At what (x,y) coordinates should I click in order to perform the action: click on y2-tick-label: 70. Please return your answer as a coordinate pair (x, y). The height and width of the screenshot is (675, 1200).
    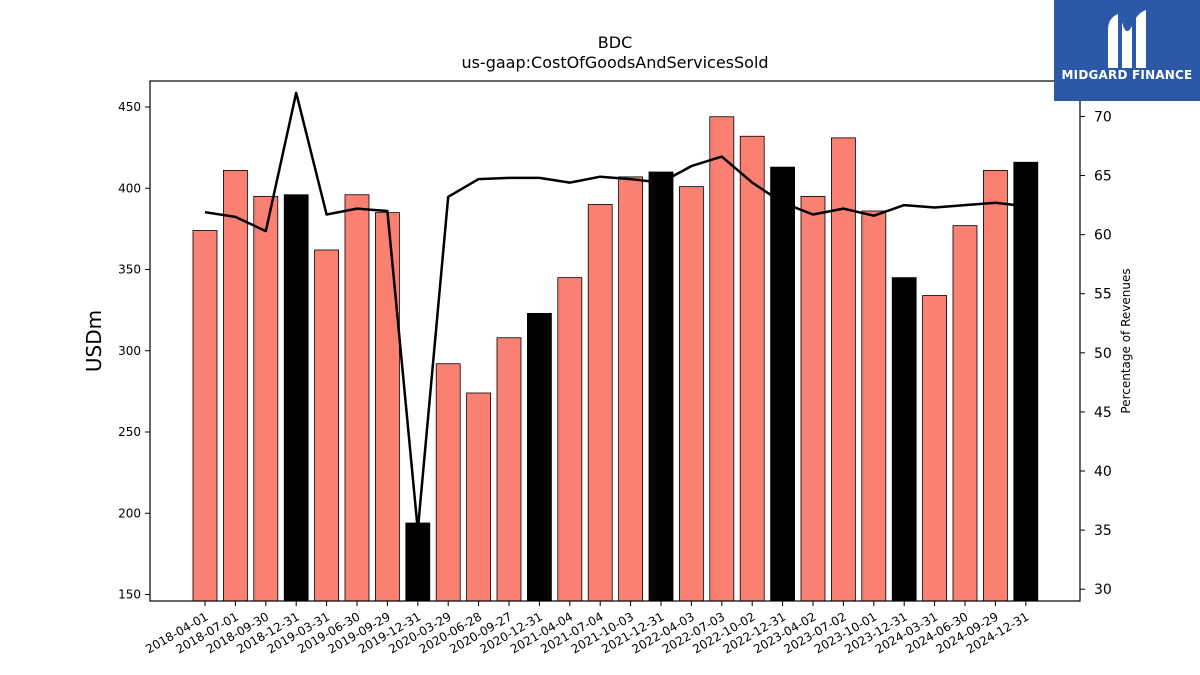
    Looking at the image, I should click on (1103, 117).